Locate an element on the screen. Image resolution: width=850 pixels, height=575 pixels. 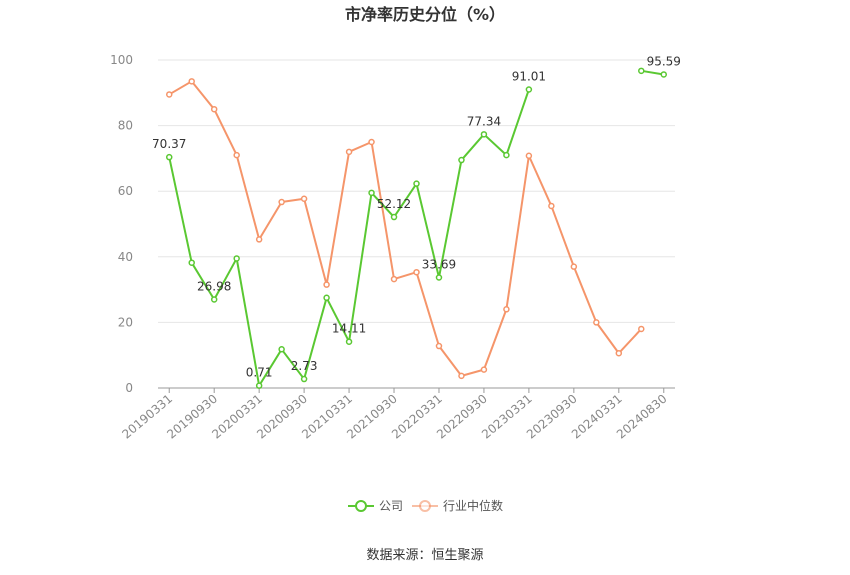
y-axis: 0 20 40 60 80 100 is located at coordinates (121, 224).